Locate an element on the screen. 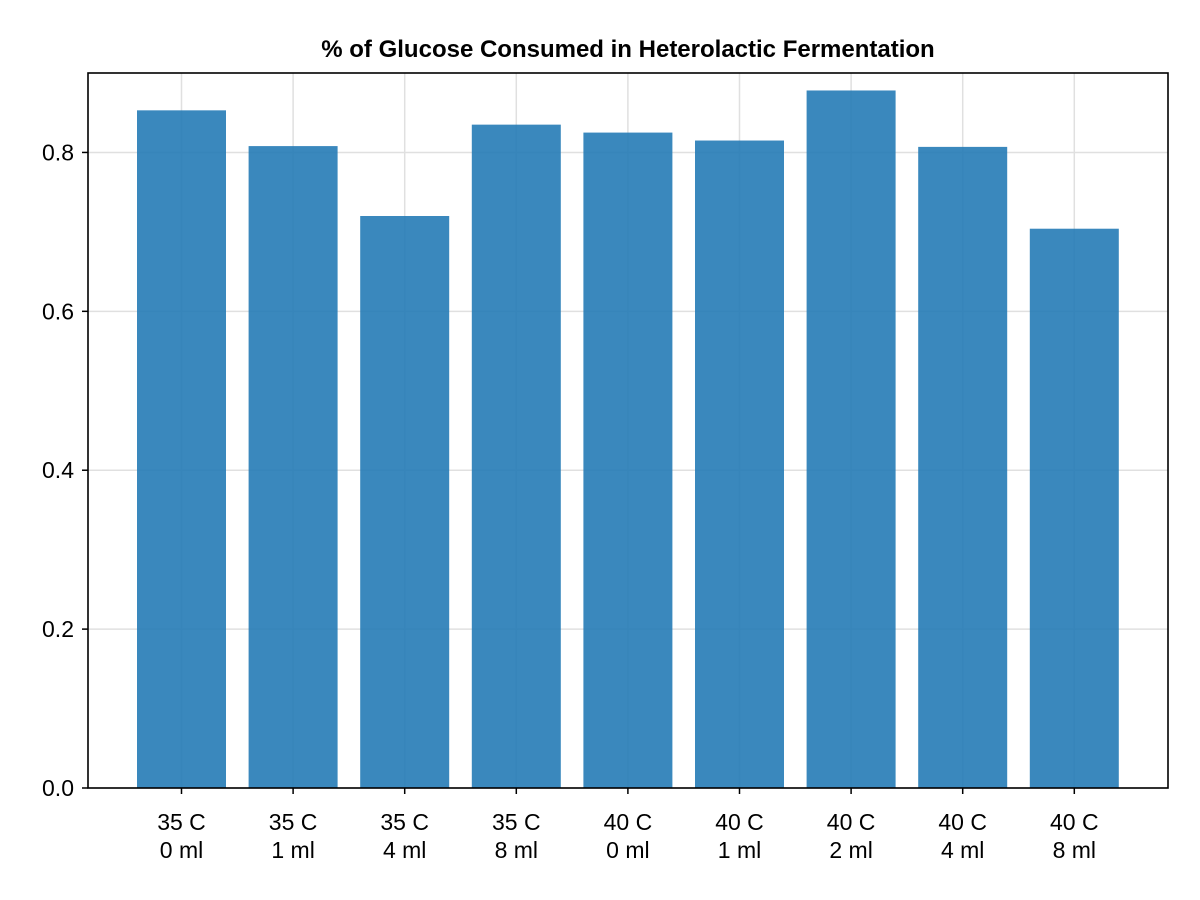 The image size is (1200, 900). y-tick-label: 0.6 is located at coordinates (58, 311).